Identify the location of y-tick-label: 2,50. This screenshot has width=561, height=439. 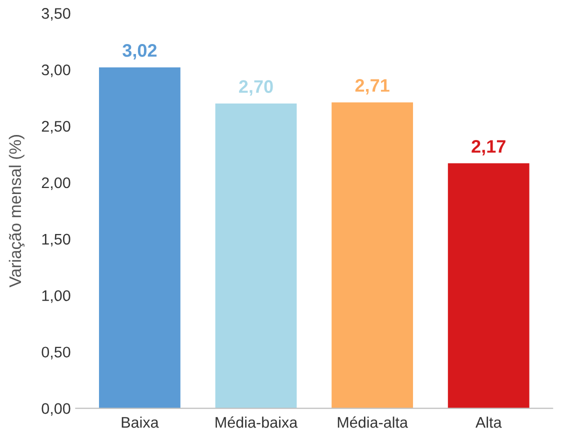
(56, 127).